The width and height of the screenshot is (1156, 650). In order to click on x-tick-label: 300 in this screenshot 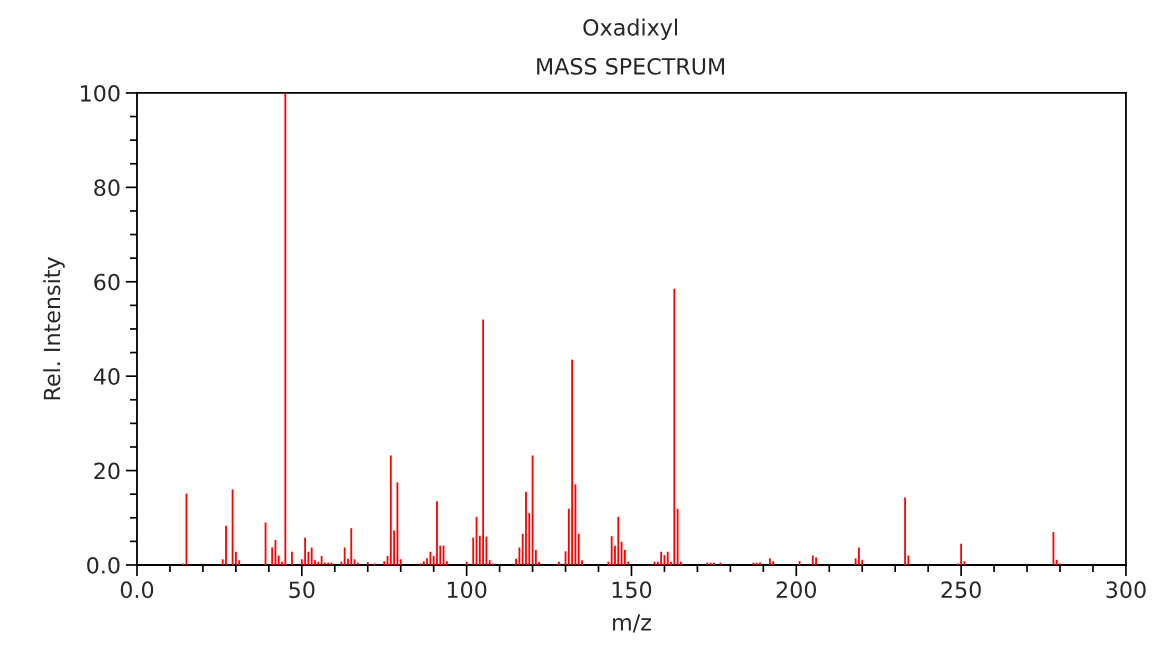, I will do `click(1126, 590)`.